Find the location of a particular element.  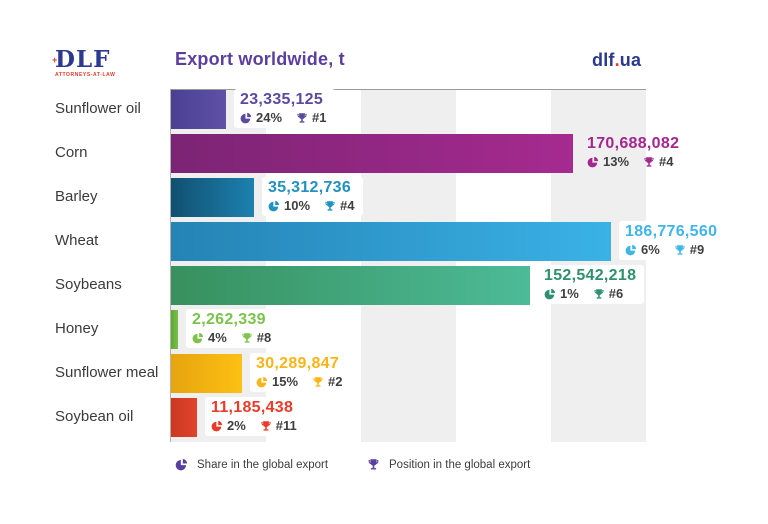

bar-value: 152,542,218 is located at coordinates (590, 275).